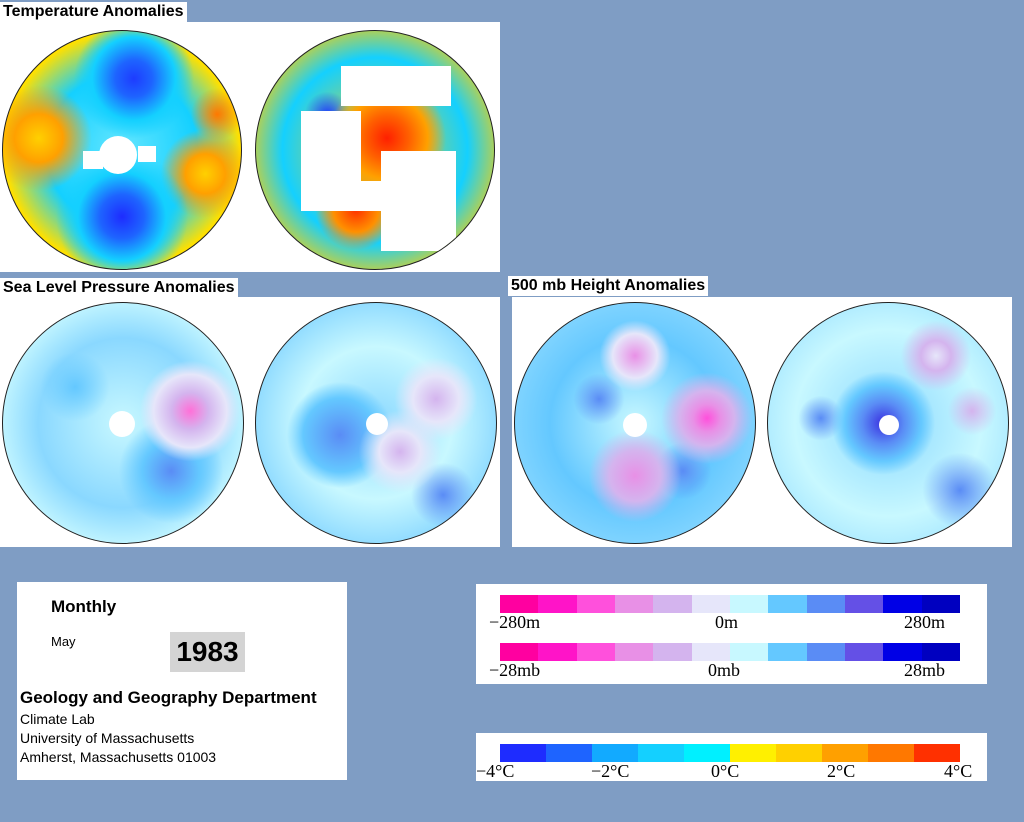 This screenshot has height=822, width=1024. I want to click on pressure-color-scale, so click(730, 652).